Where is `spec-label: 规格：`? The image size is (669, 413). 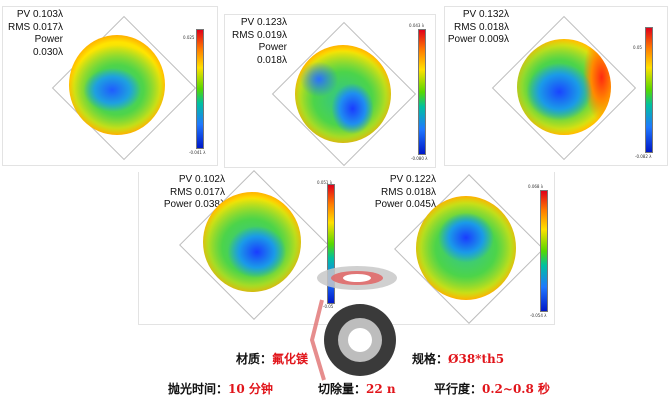 spec-label: 规格： is located at coordinates (430, 359).